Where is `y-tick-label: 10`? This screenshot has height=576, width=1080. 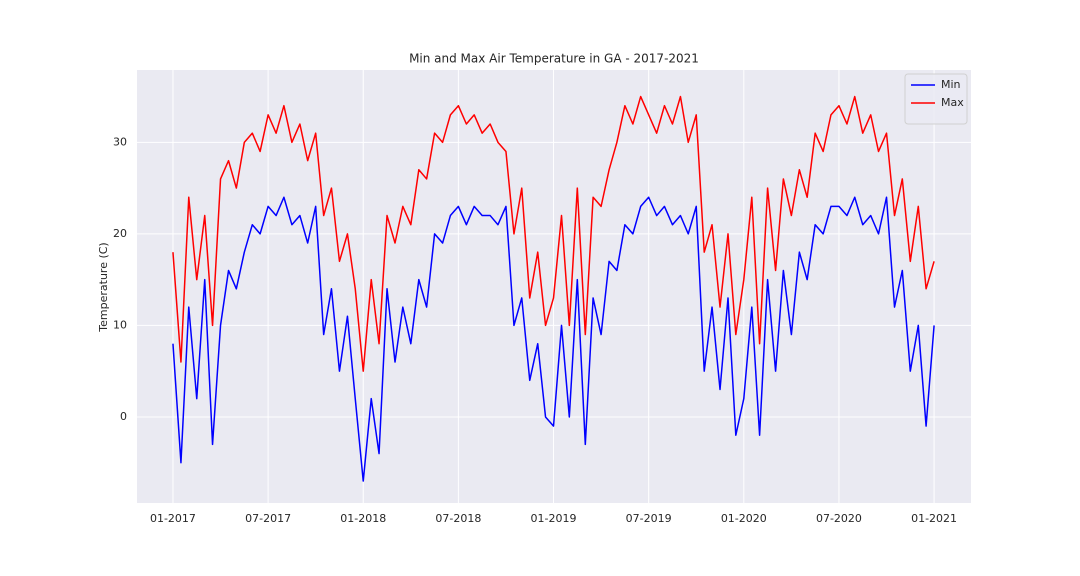 y-tick-label: 10 is located at coordinates (120, 324).